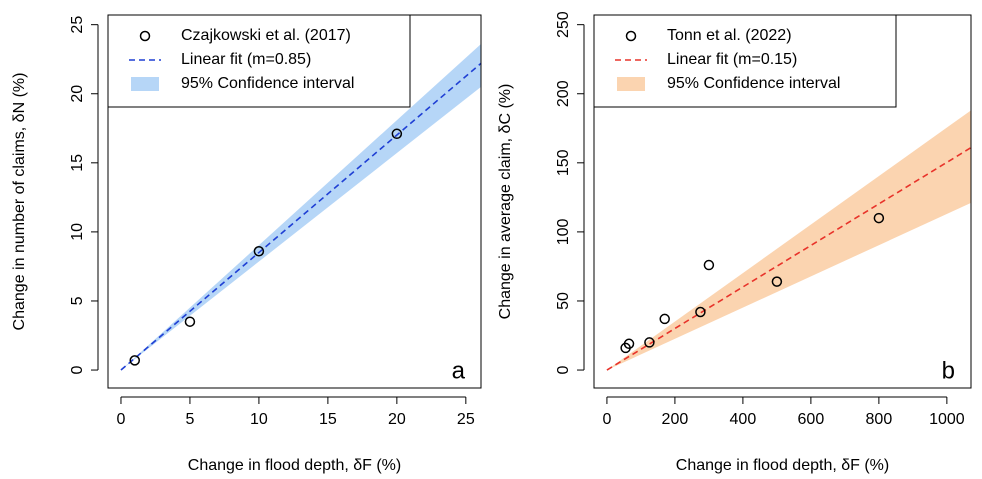  Describe the element at coordinates (259, 419) in the screenshot. I see `x-tick-label: 10` at that location.